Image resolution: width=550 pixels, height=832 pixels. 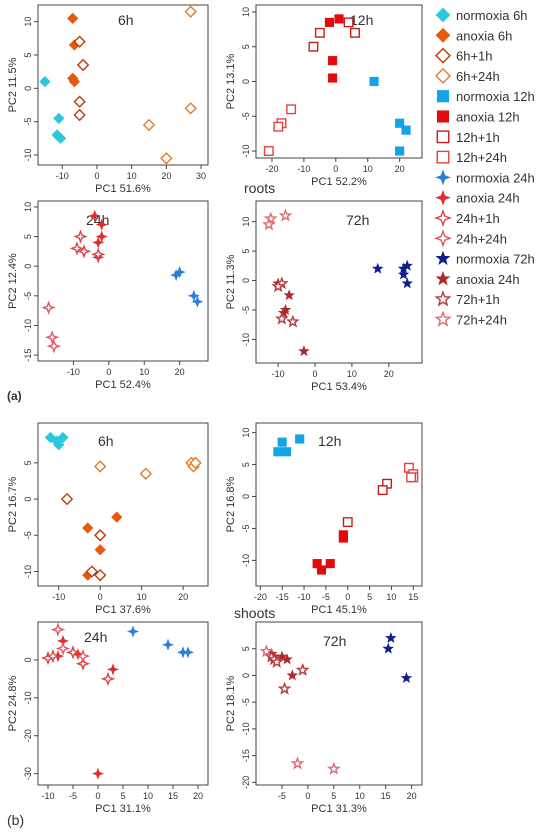 What do you see at coordinates (13, 281) in the screenshot?
I see `y-axis-label: PC2 12.4%` at bounding box center [13, 281].